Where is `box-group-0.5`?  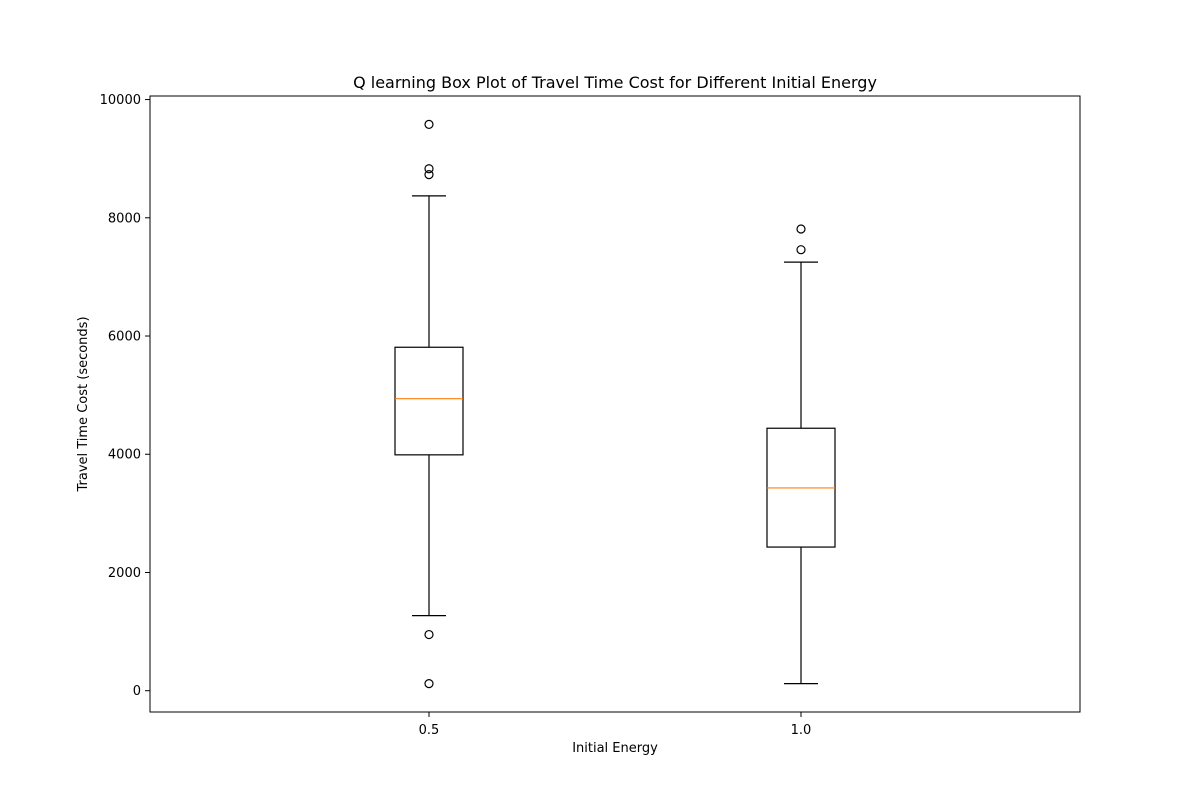
box-group-0.5 is located at coordinates (429, 404).